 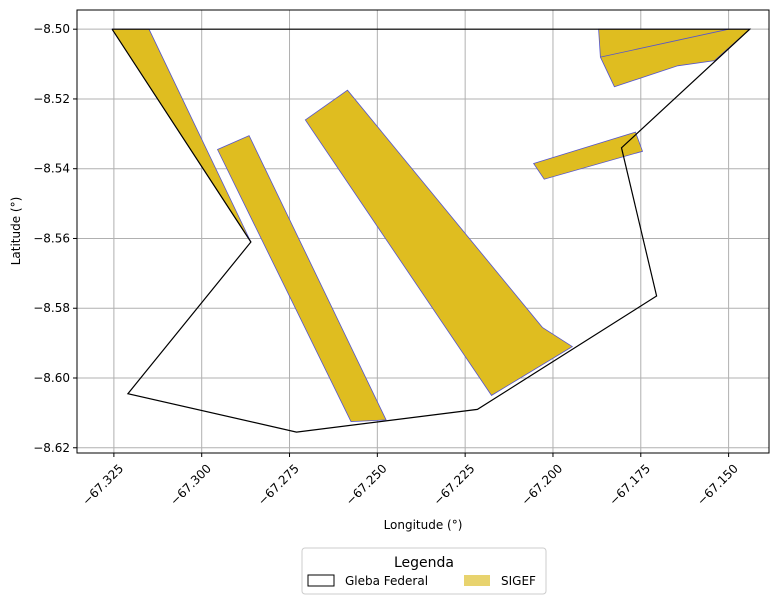 I want to click on x-tick-label-0: −67.325, so click(x=103, y=484).